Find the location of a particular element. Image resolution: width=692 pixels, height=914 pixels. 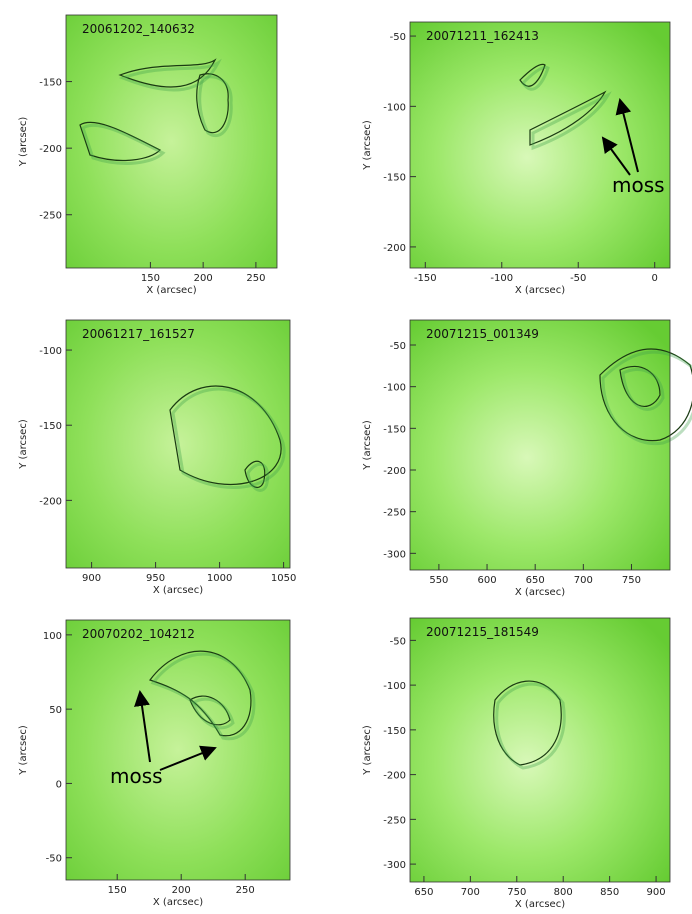

y-tick-label: 0 is located at coordinates (59, 784).